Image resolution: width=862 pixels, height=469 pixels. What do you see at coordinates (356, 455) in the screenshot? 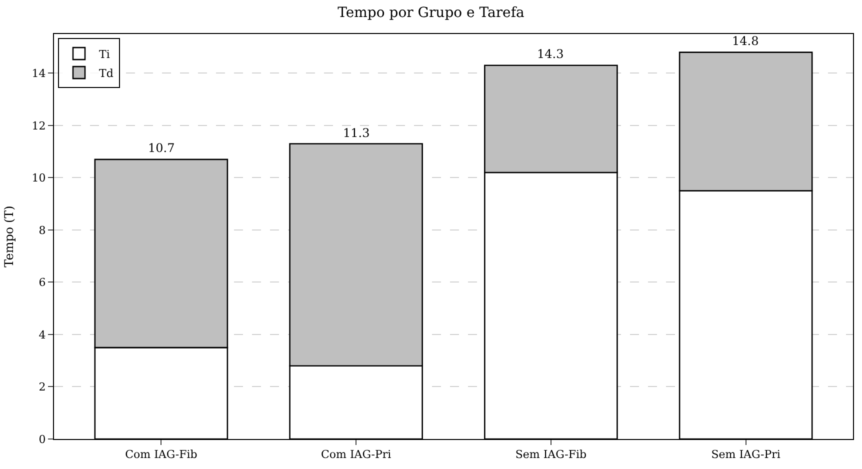
I see `x-tick-label: Com IAG-Pri` at bounding box center [356, 455].